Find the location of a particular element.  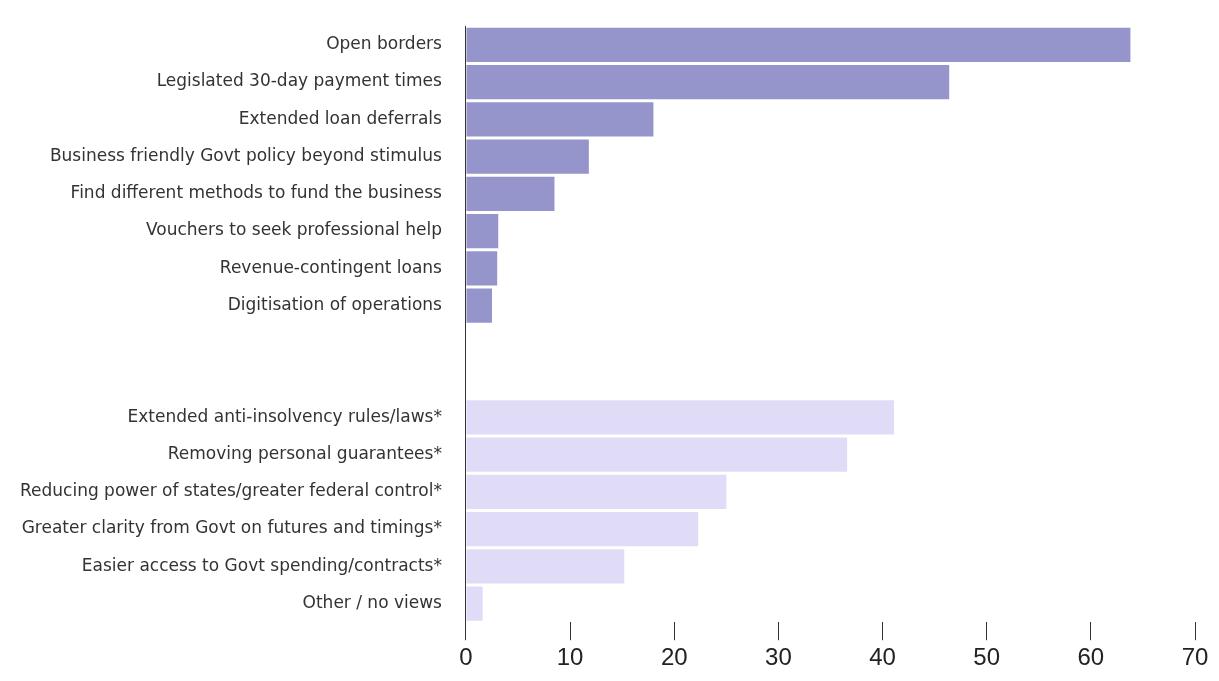

y-tick-label: Removing personal guarantees* is located at coordinates (304, 453).